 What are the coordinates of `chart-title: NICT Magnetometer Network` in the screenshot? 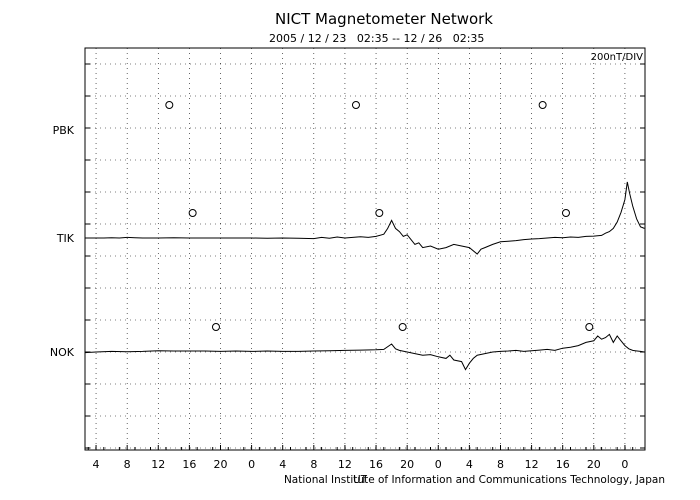 It's located at (383, 19).